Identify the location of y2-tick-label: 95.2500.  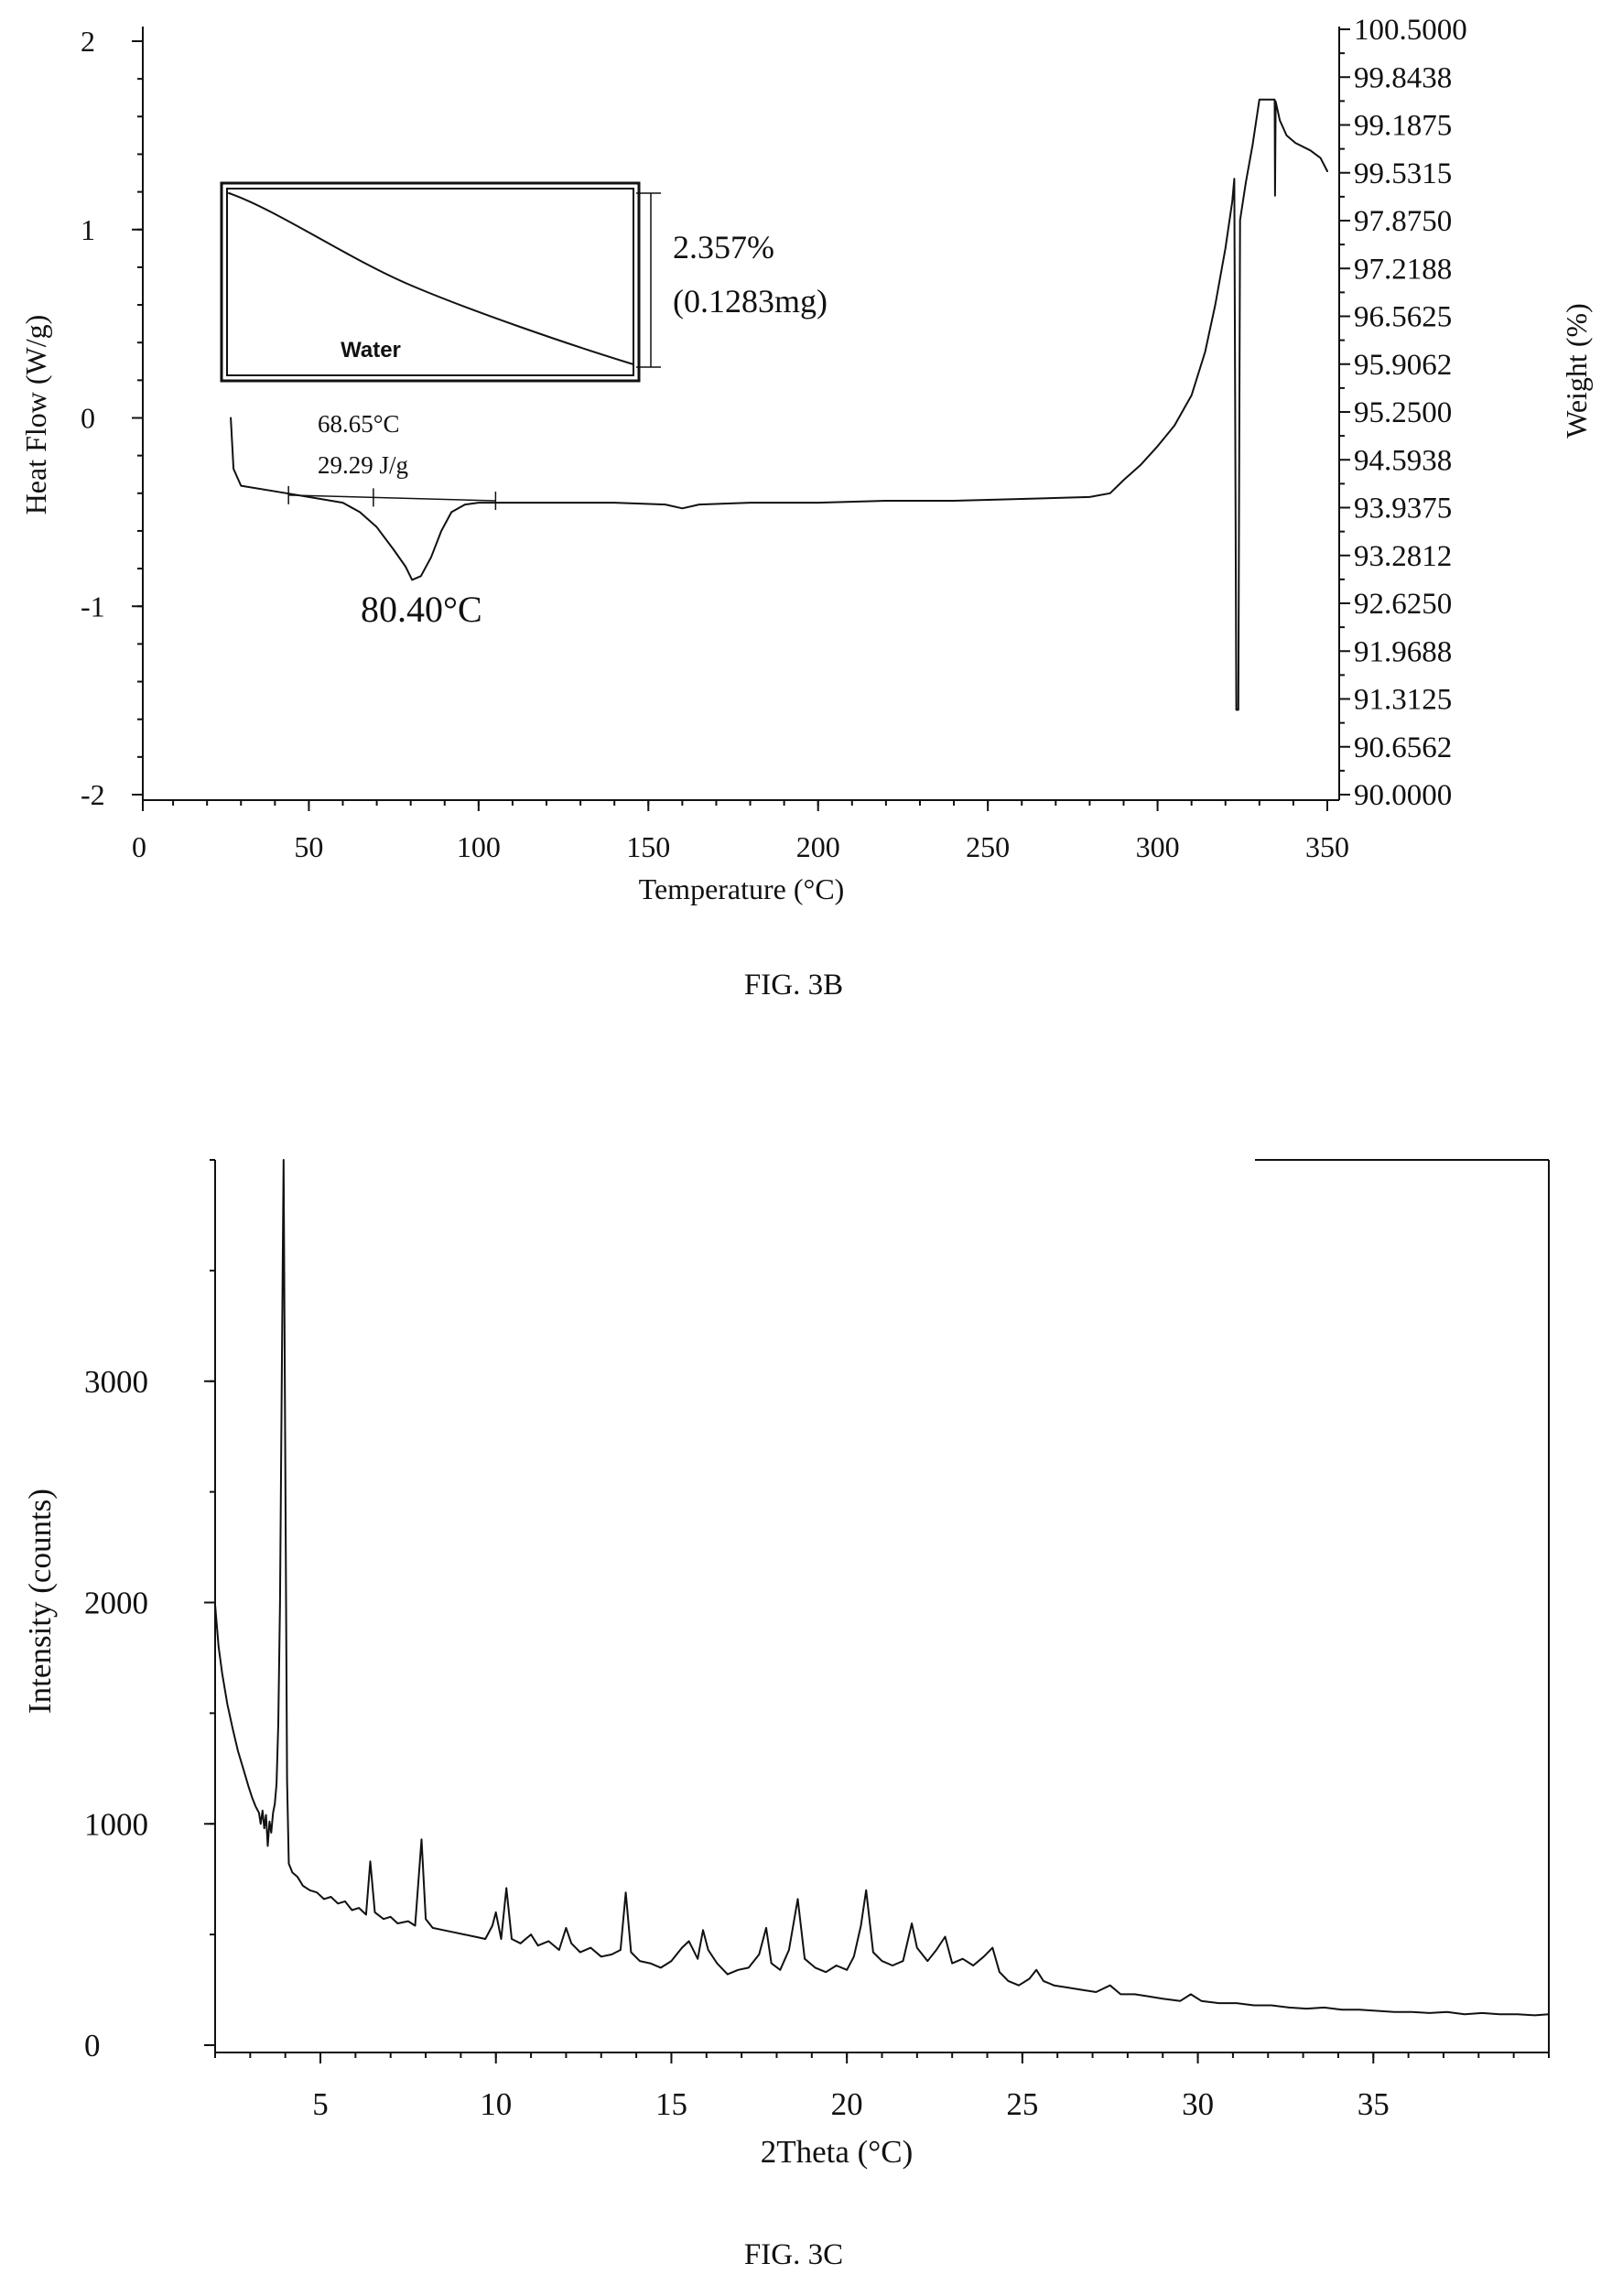
(1403, 413).